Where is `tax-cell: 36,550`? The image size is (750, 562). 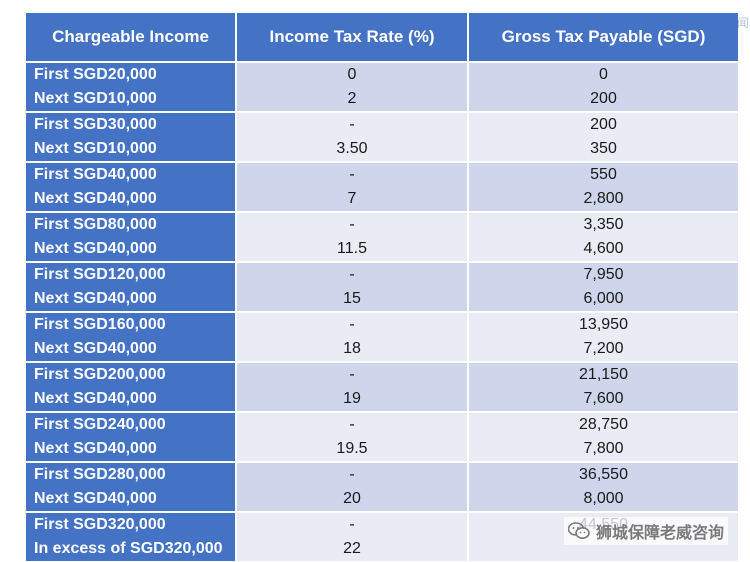
tax-cell: 36,550 is located at coordinates (603, 474).